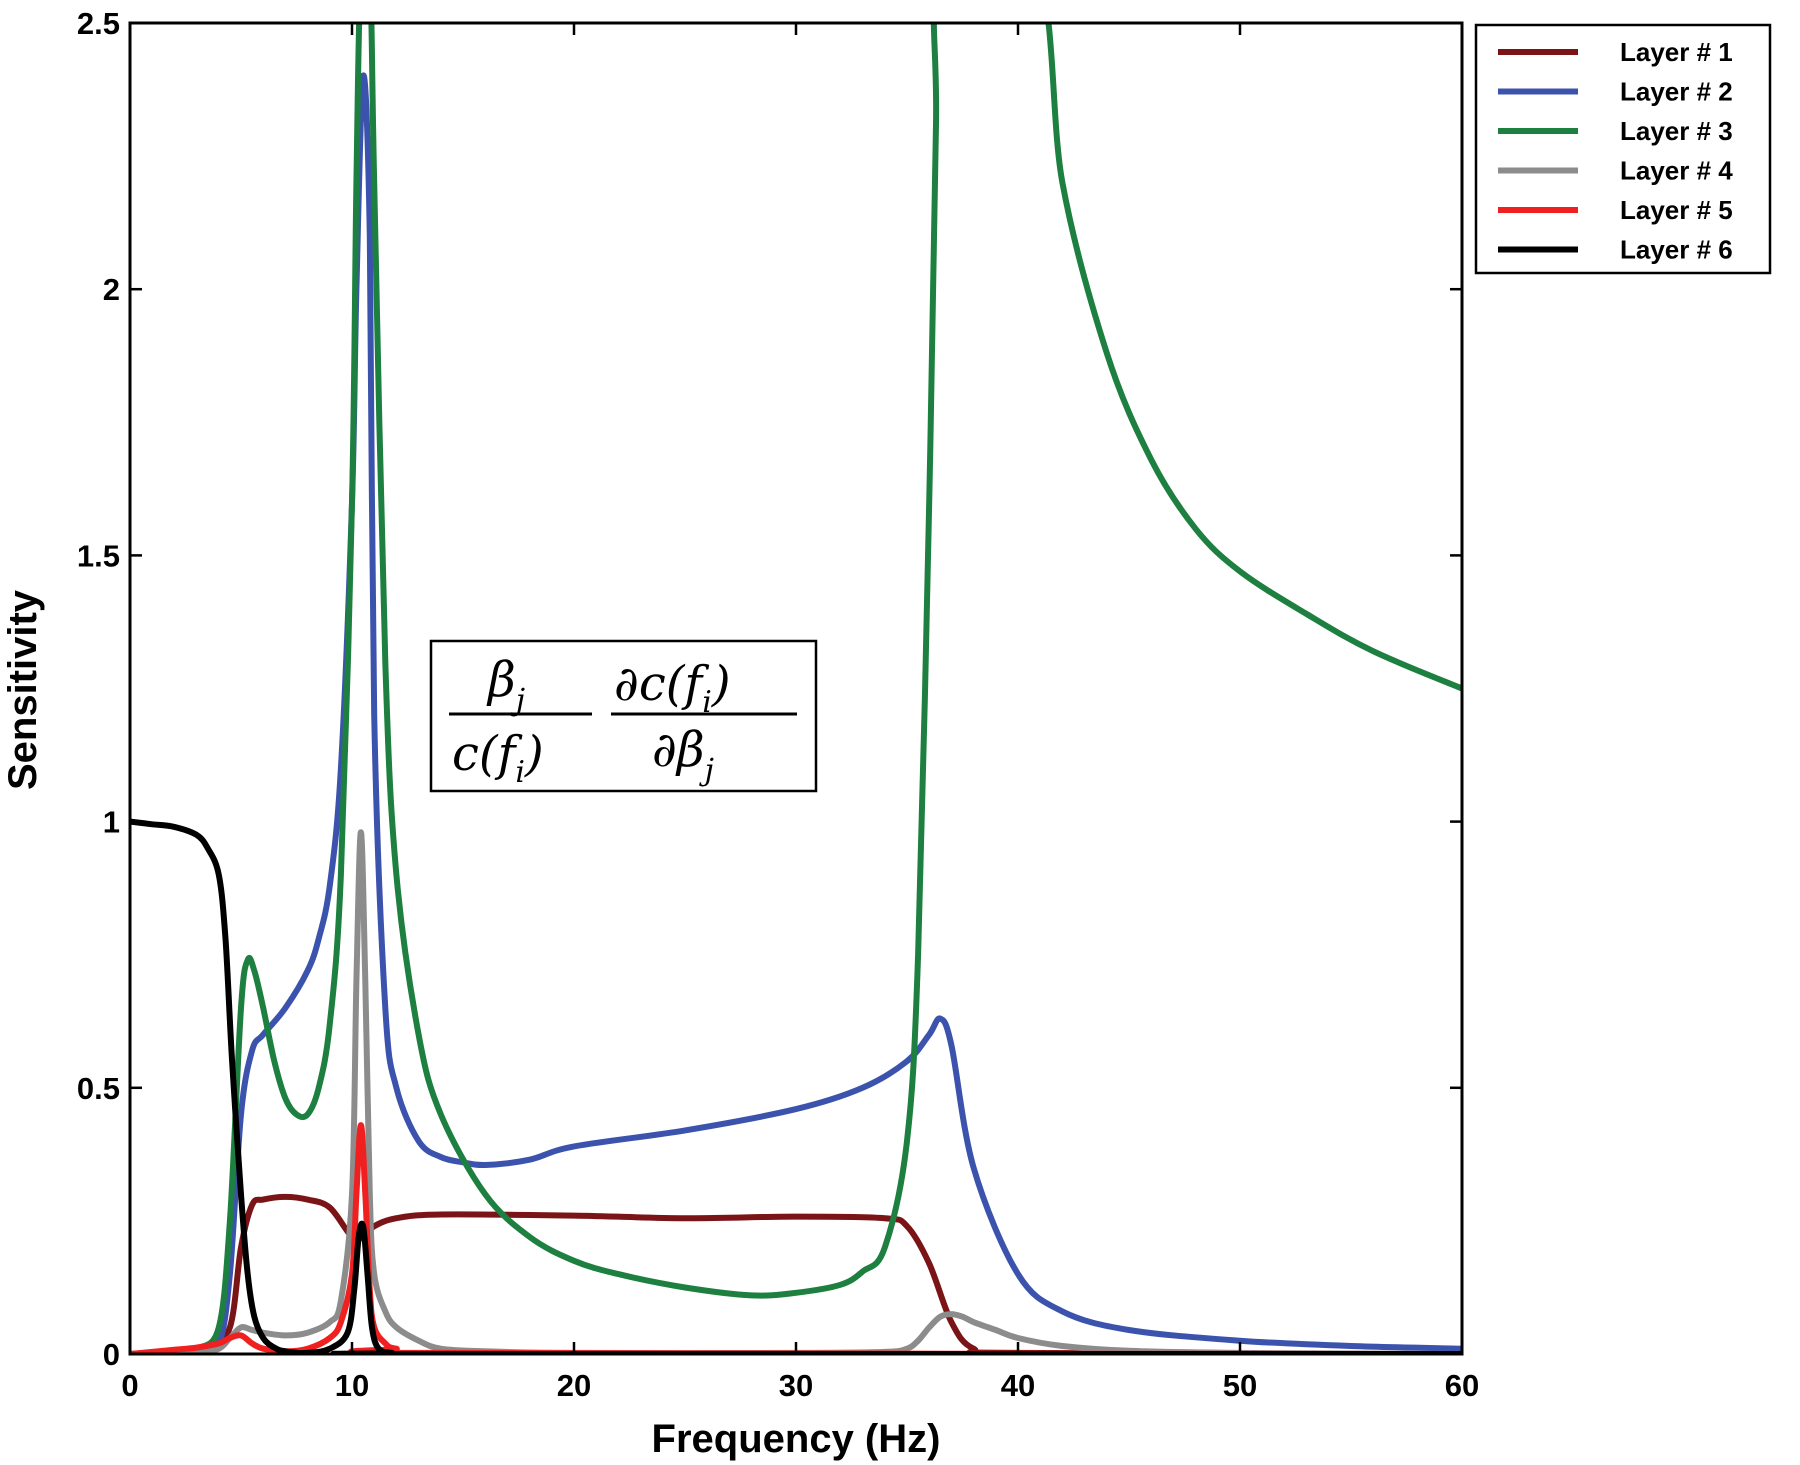 Image resolution: width=1800 pixels, height=1465 pixels. I want to click on x-tick-label: 20, so click(574, 1385).